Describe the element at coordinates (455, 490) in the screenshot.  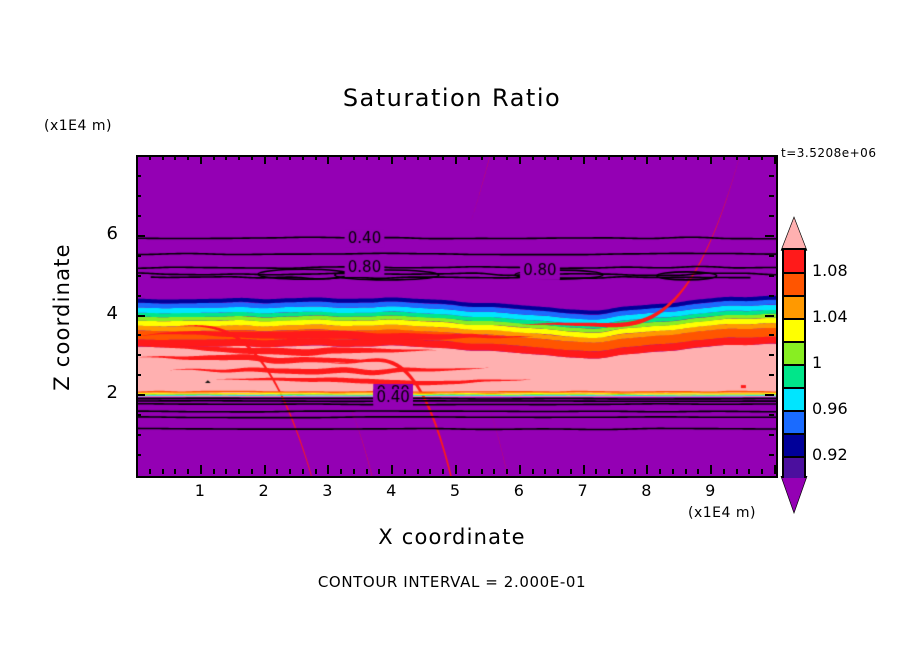
I see `x-tick-label: 5` at that location.